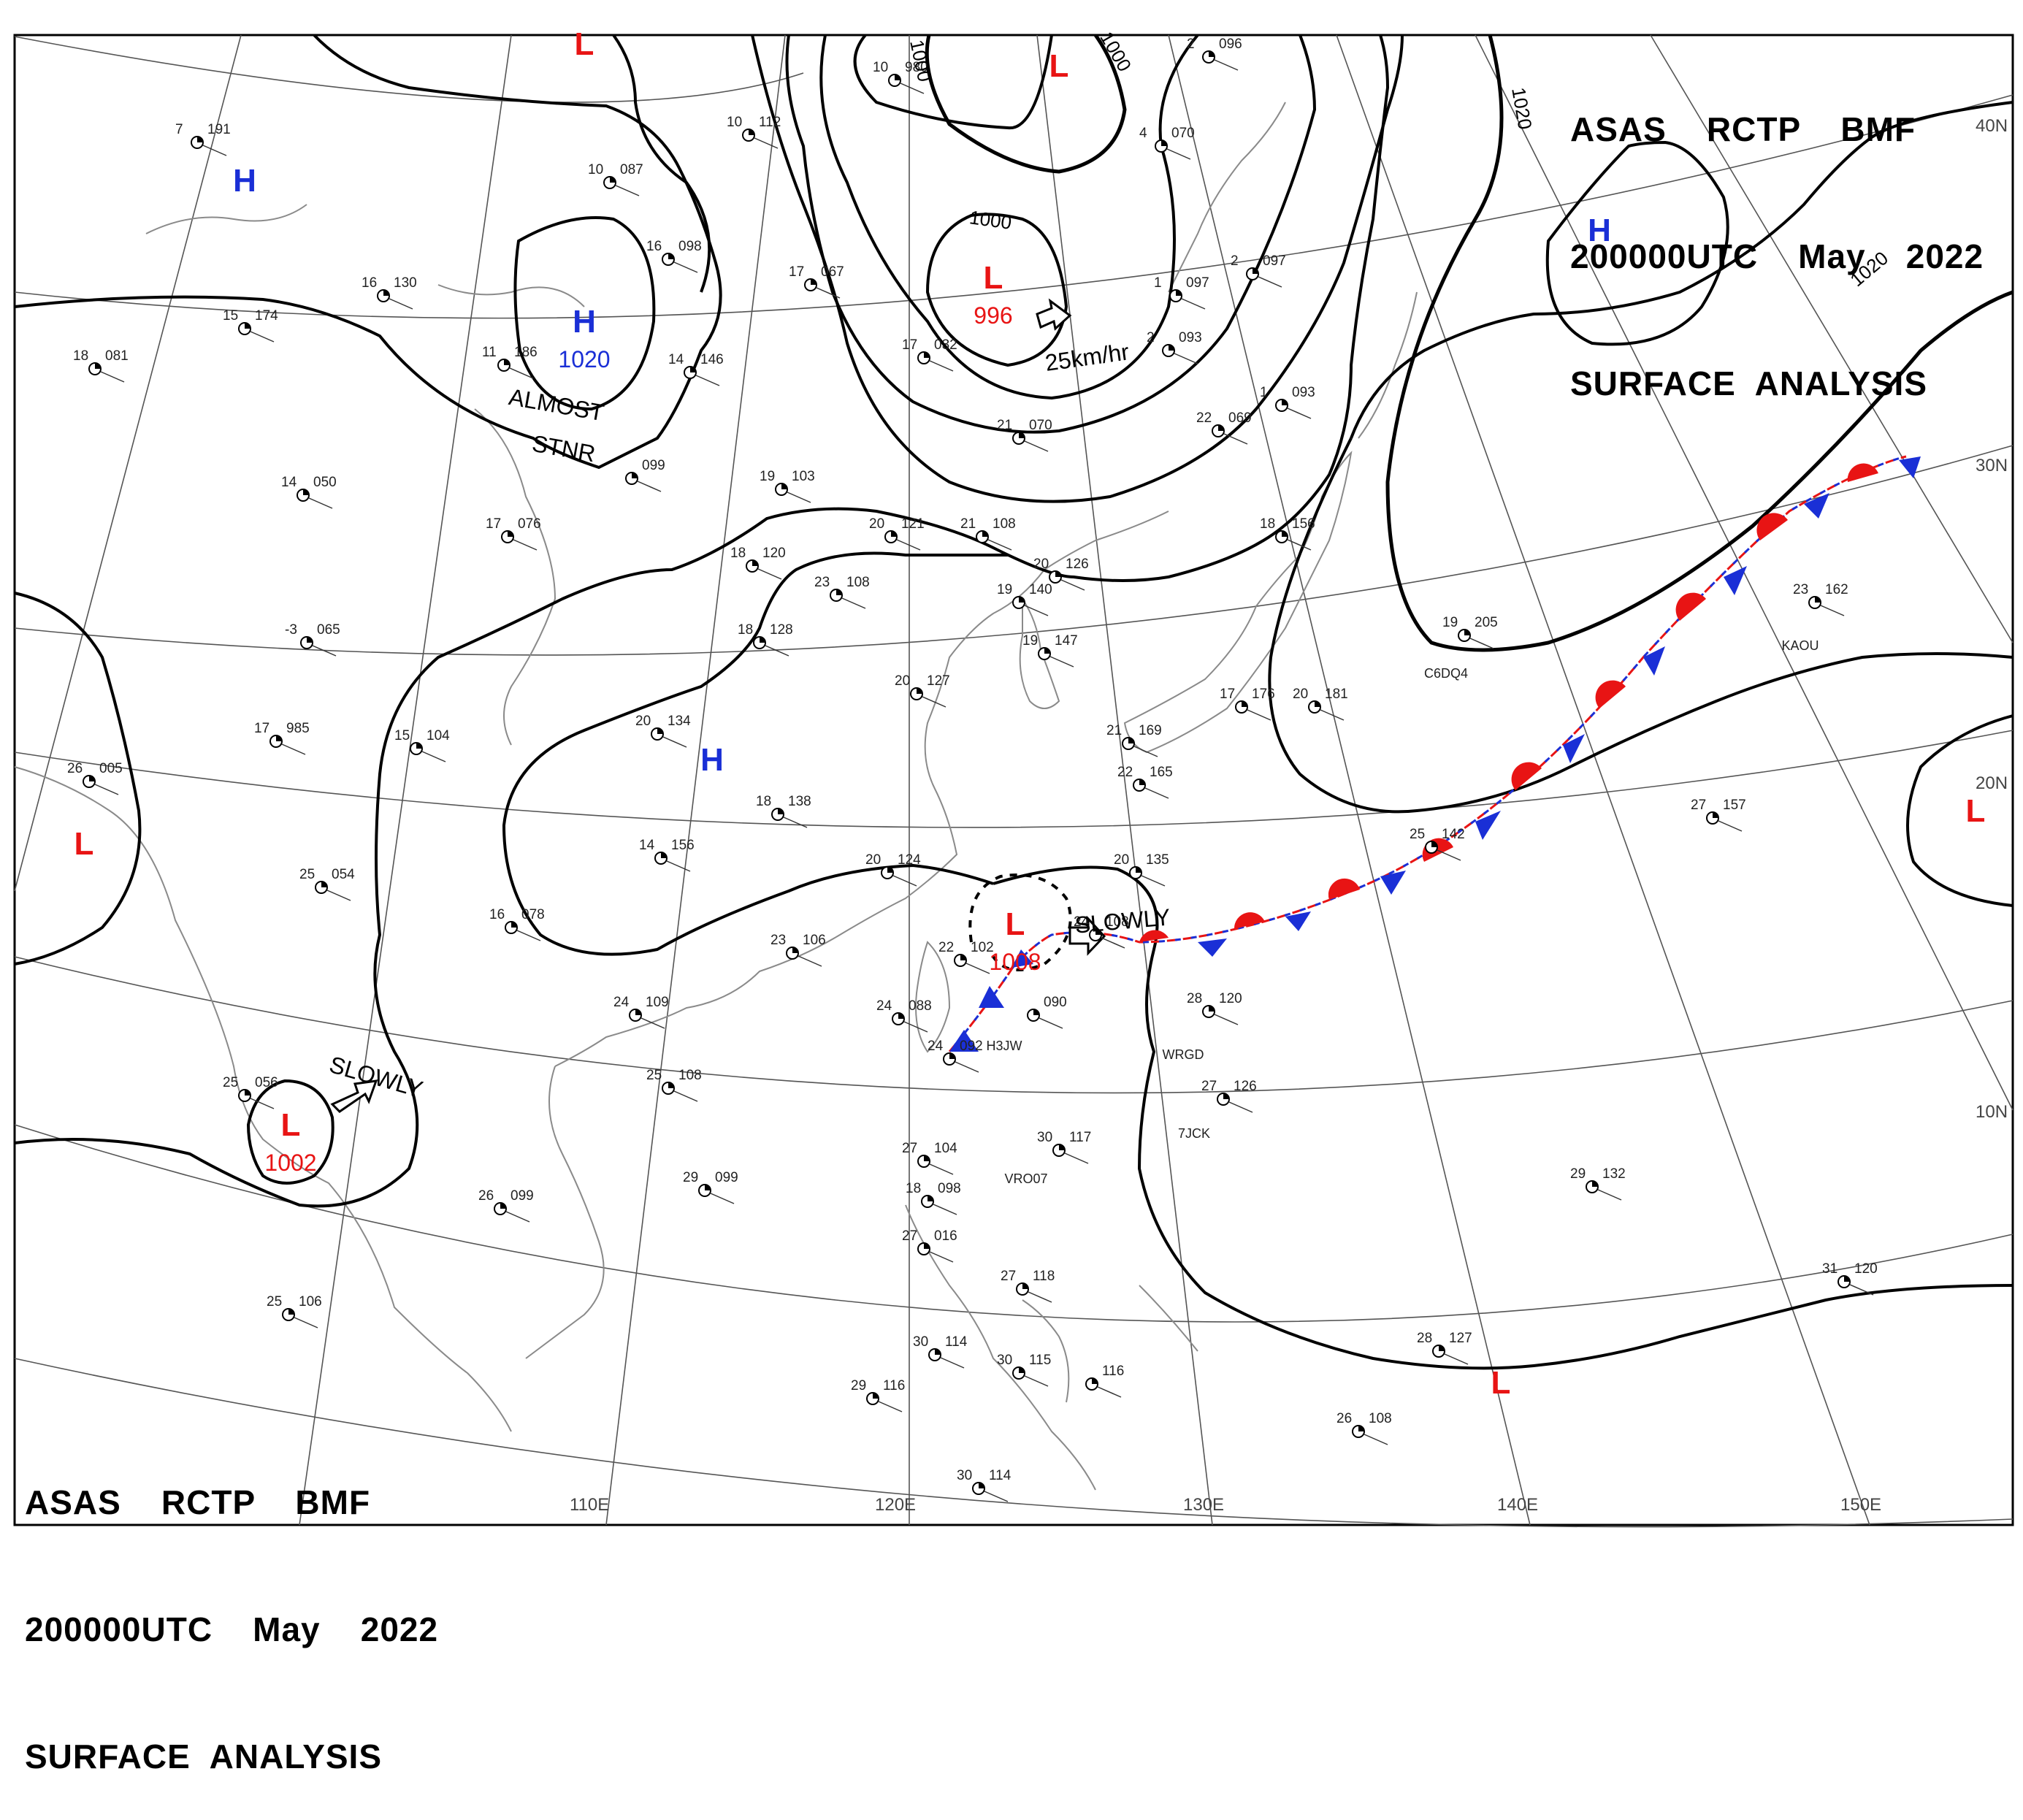 The height and width of the screenshot is (1820, 2023). What do you see at coordinates (1030, 641) in the screenshot?
I see `station-temp: 19` at bounding box center [1030, 641].